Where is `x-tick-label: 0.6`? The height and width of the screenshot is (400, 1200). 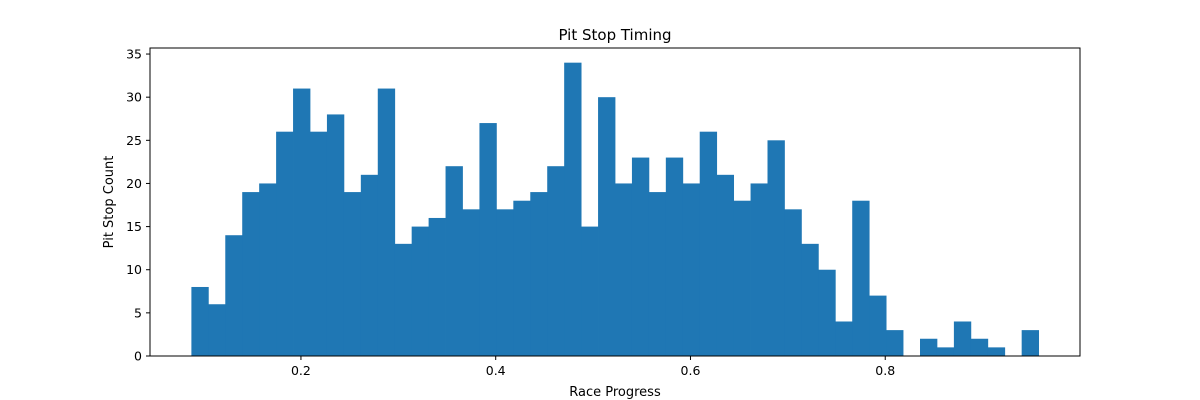 x-tick-label: 0.6 is located at coordinates (691, 370).